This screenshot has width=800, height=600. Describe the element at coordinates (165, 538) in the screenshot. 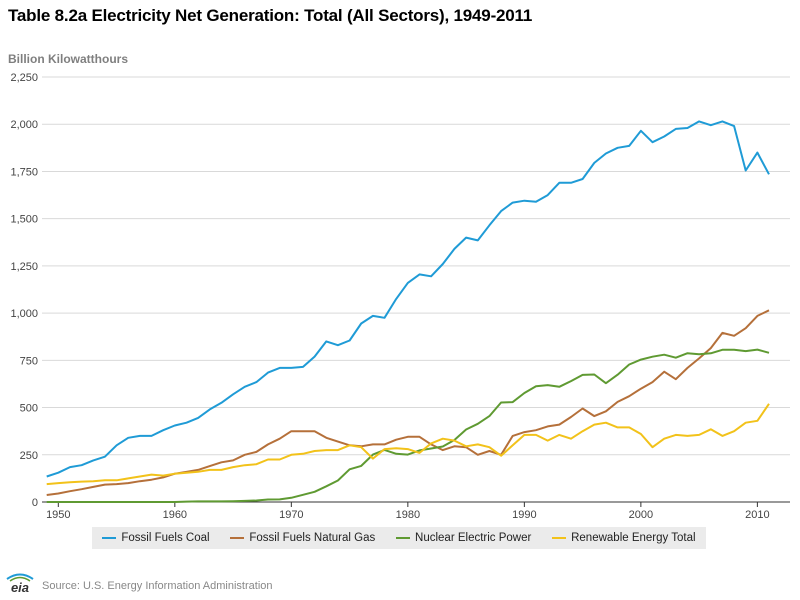

I see `legend-label-coal: Fossil Fuels Coal` at that location.